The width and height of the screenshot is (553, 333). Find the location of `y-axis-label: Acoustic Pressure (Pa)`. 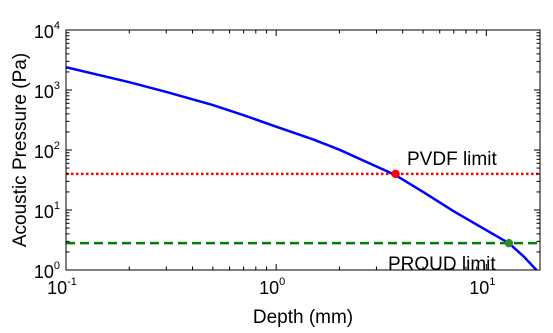

y-axis-label: Acoustic Pressure (Pa) is located at coordinates (20, 150).